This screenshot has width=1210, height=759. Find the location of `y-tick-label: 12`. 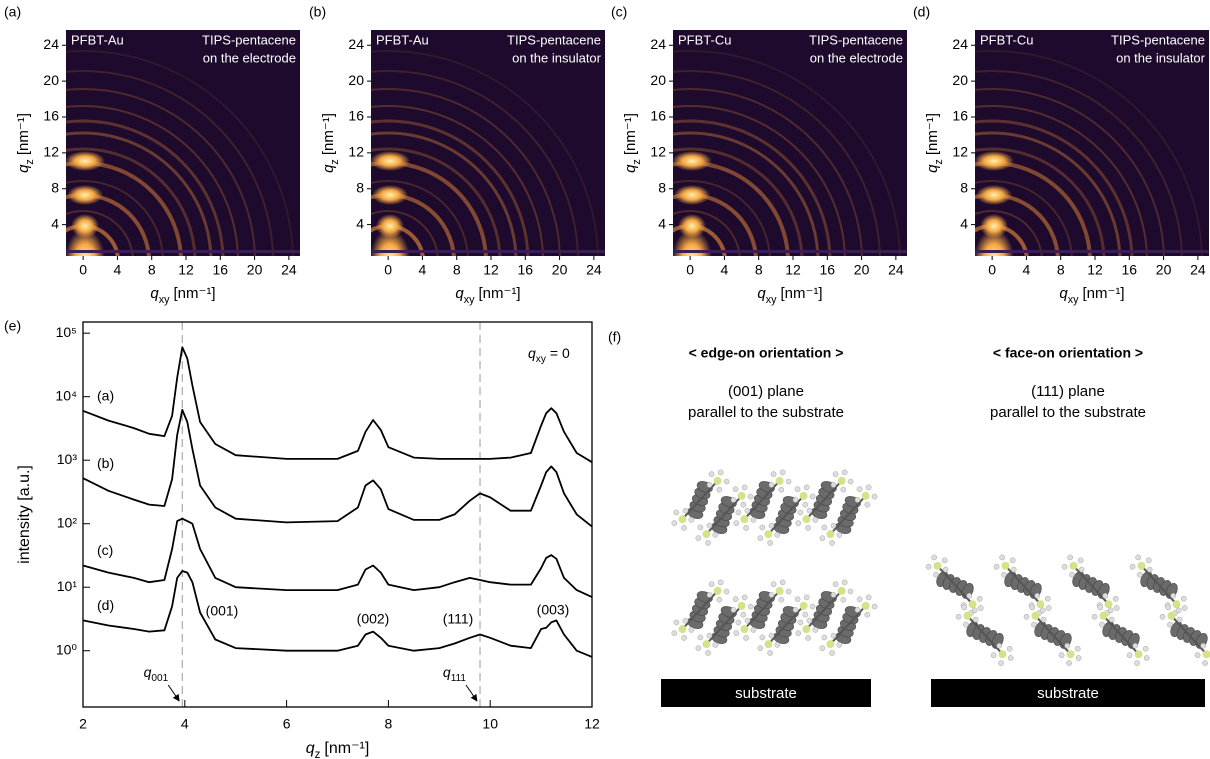

y-tick-label: 12 is located at coordinates (356, 152).